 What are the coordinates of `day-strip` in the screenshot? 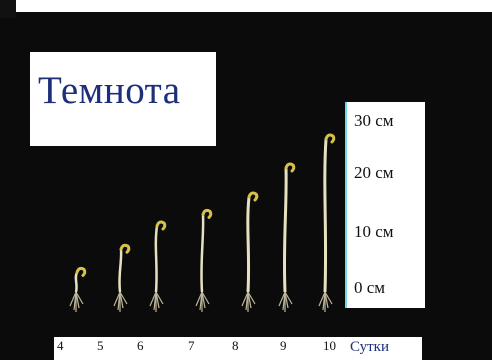 It's located at (200, 348).